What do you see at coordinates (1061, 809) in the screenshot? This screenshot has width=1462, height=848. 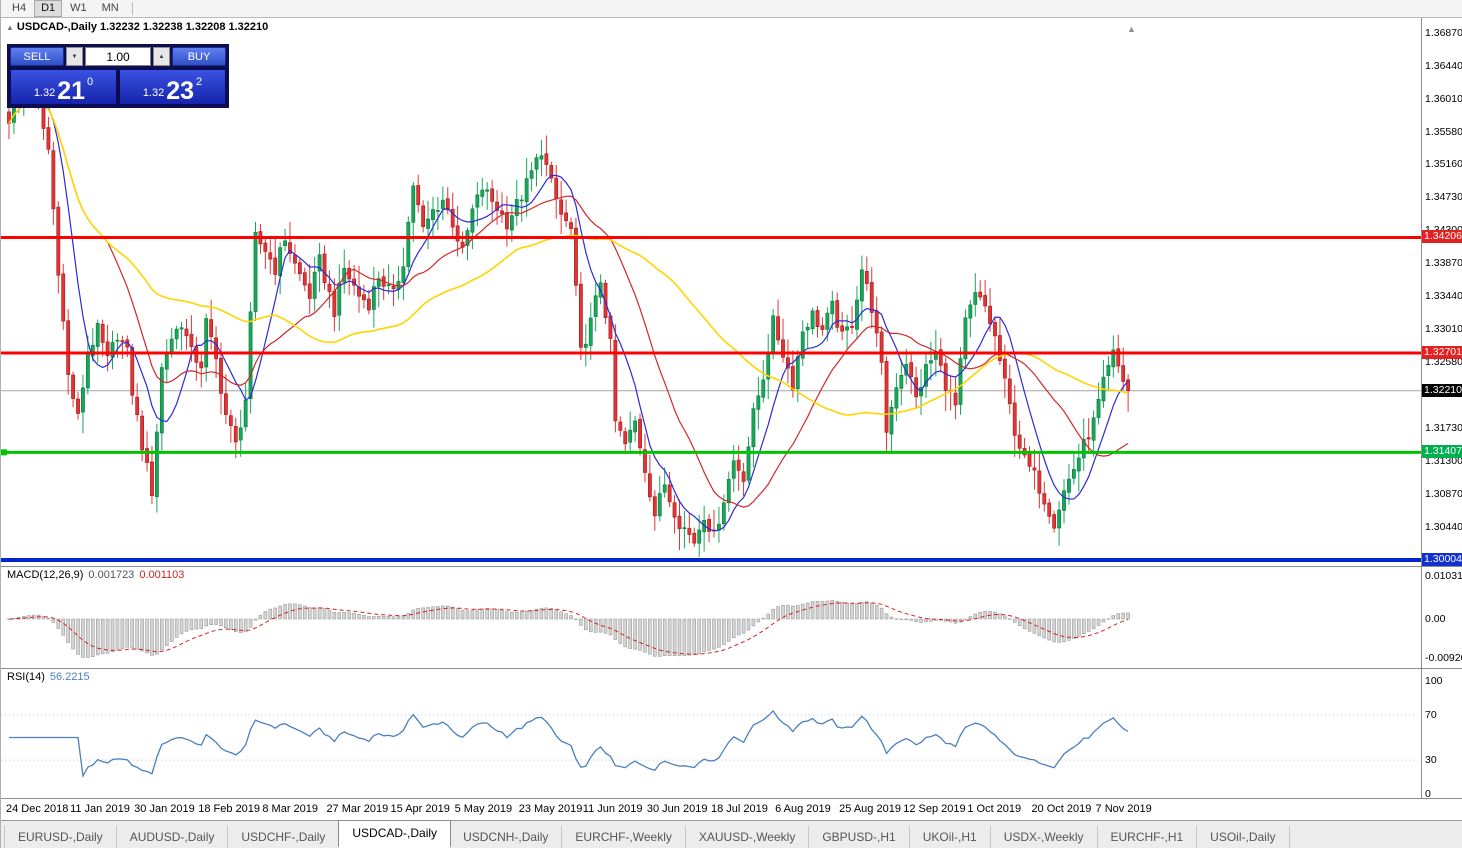 I see `time-axis-label: 20 Oct 2019` at bounding box center [1061, 809].